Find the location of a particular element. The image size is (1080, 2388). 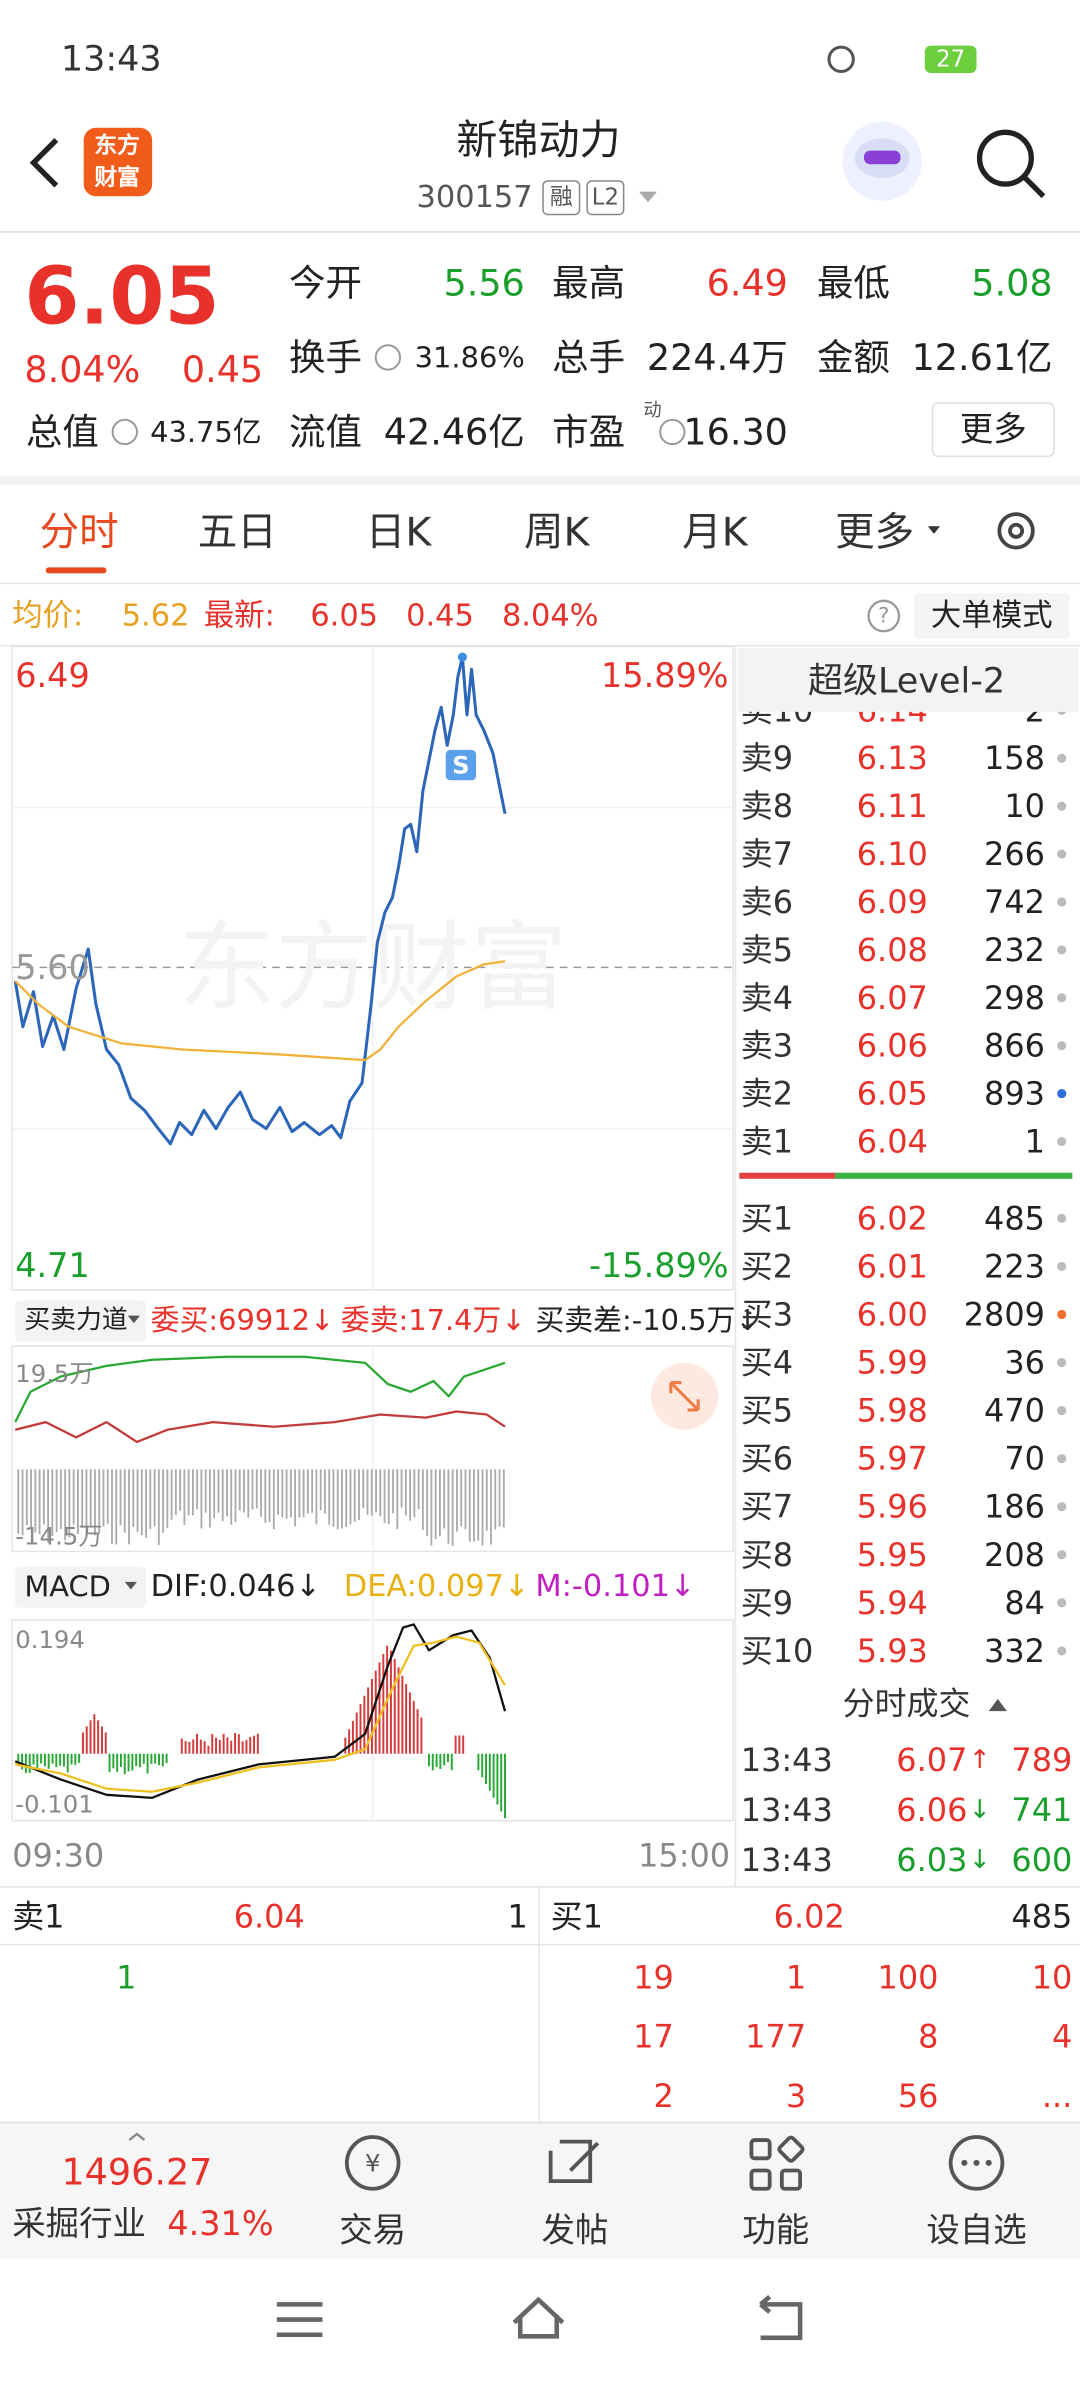

signal-label: S is located at coordinates (461, 765).